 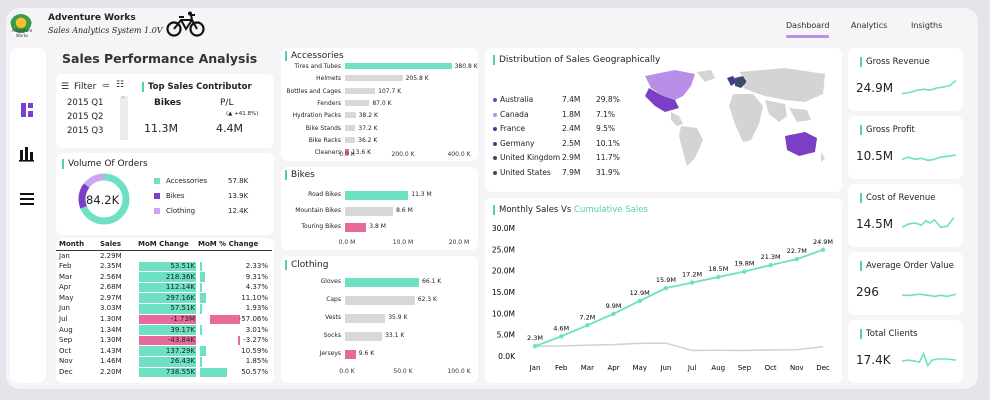 I want to click on col-month: Month, so click(x=78, y=244).